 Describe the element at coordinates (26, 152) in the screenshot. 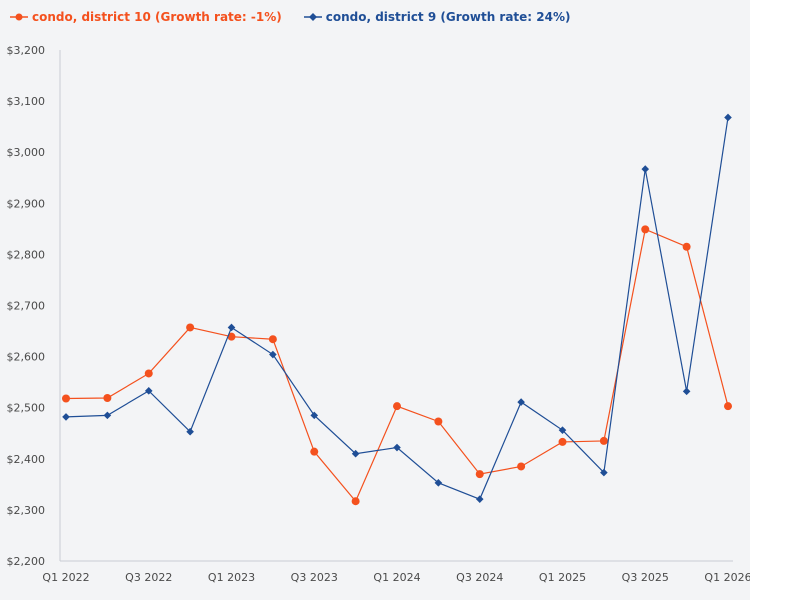

I see `y-tick-label: $3,000` at that location.